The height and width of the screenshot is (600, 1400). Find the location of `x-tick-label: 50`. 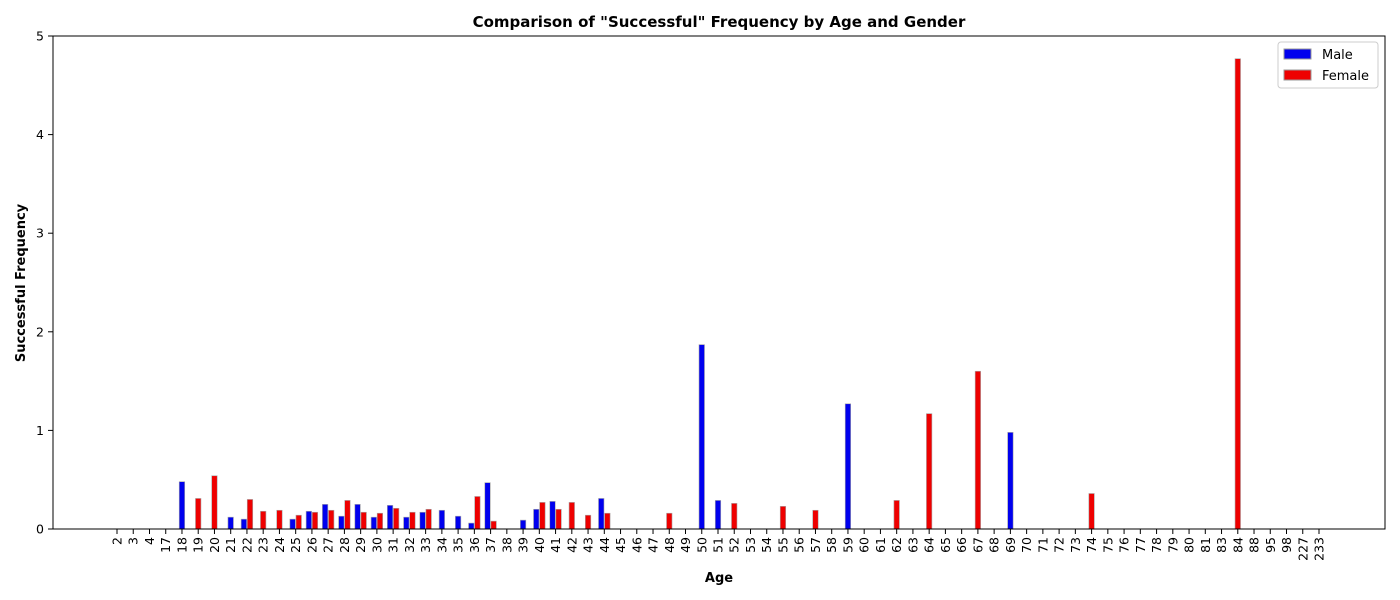

x-tick-label: 50 is located at coordinates (701, 545).